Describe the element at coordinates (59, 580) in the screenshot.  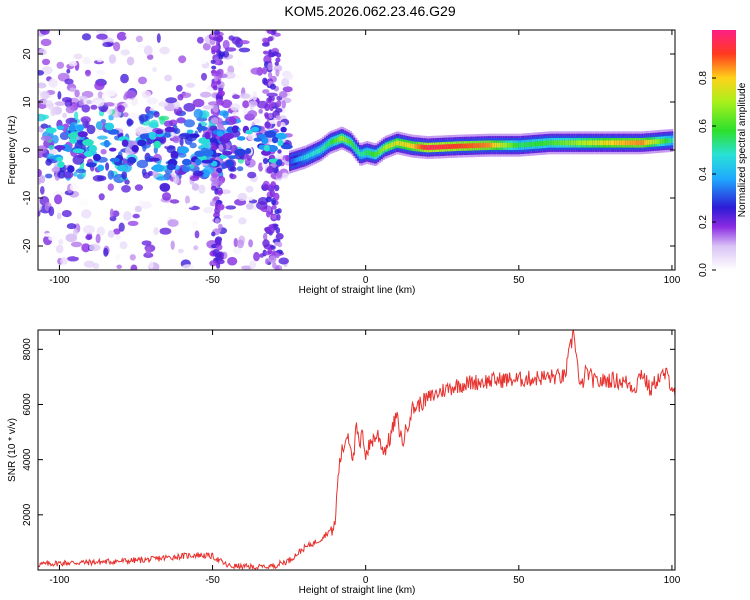
I see `x-tick-label: -100` at that location.